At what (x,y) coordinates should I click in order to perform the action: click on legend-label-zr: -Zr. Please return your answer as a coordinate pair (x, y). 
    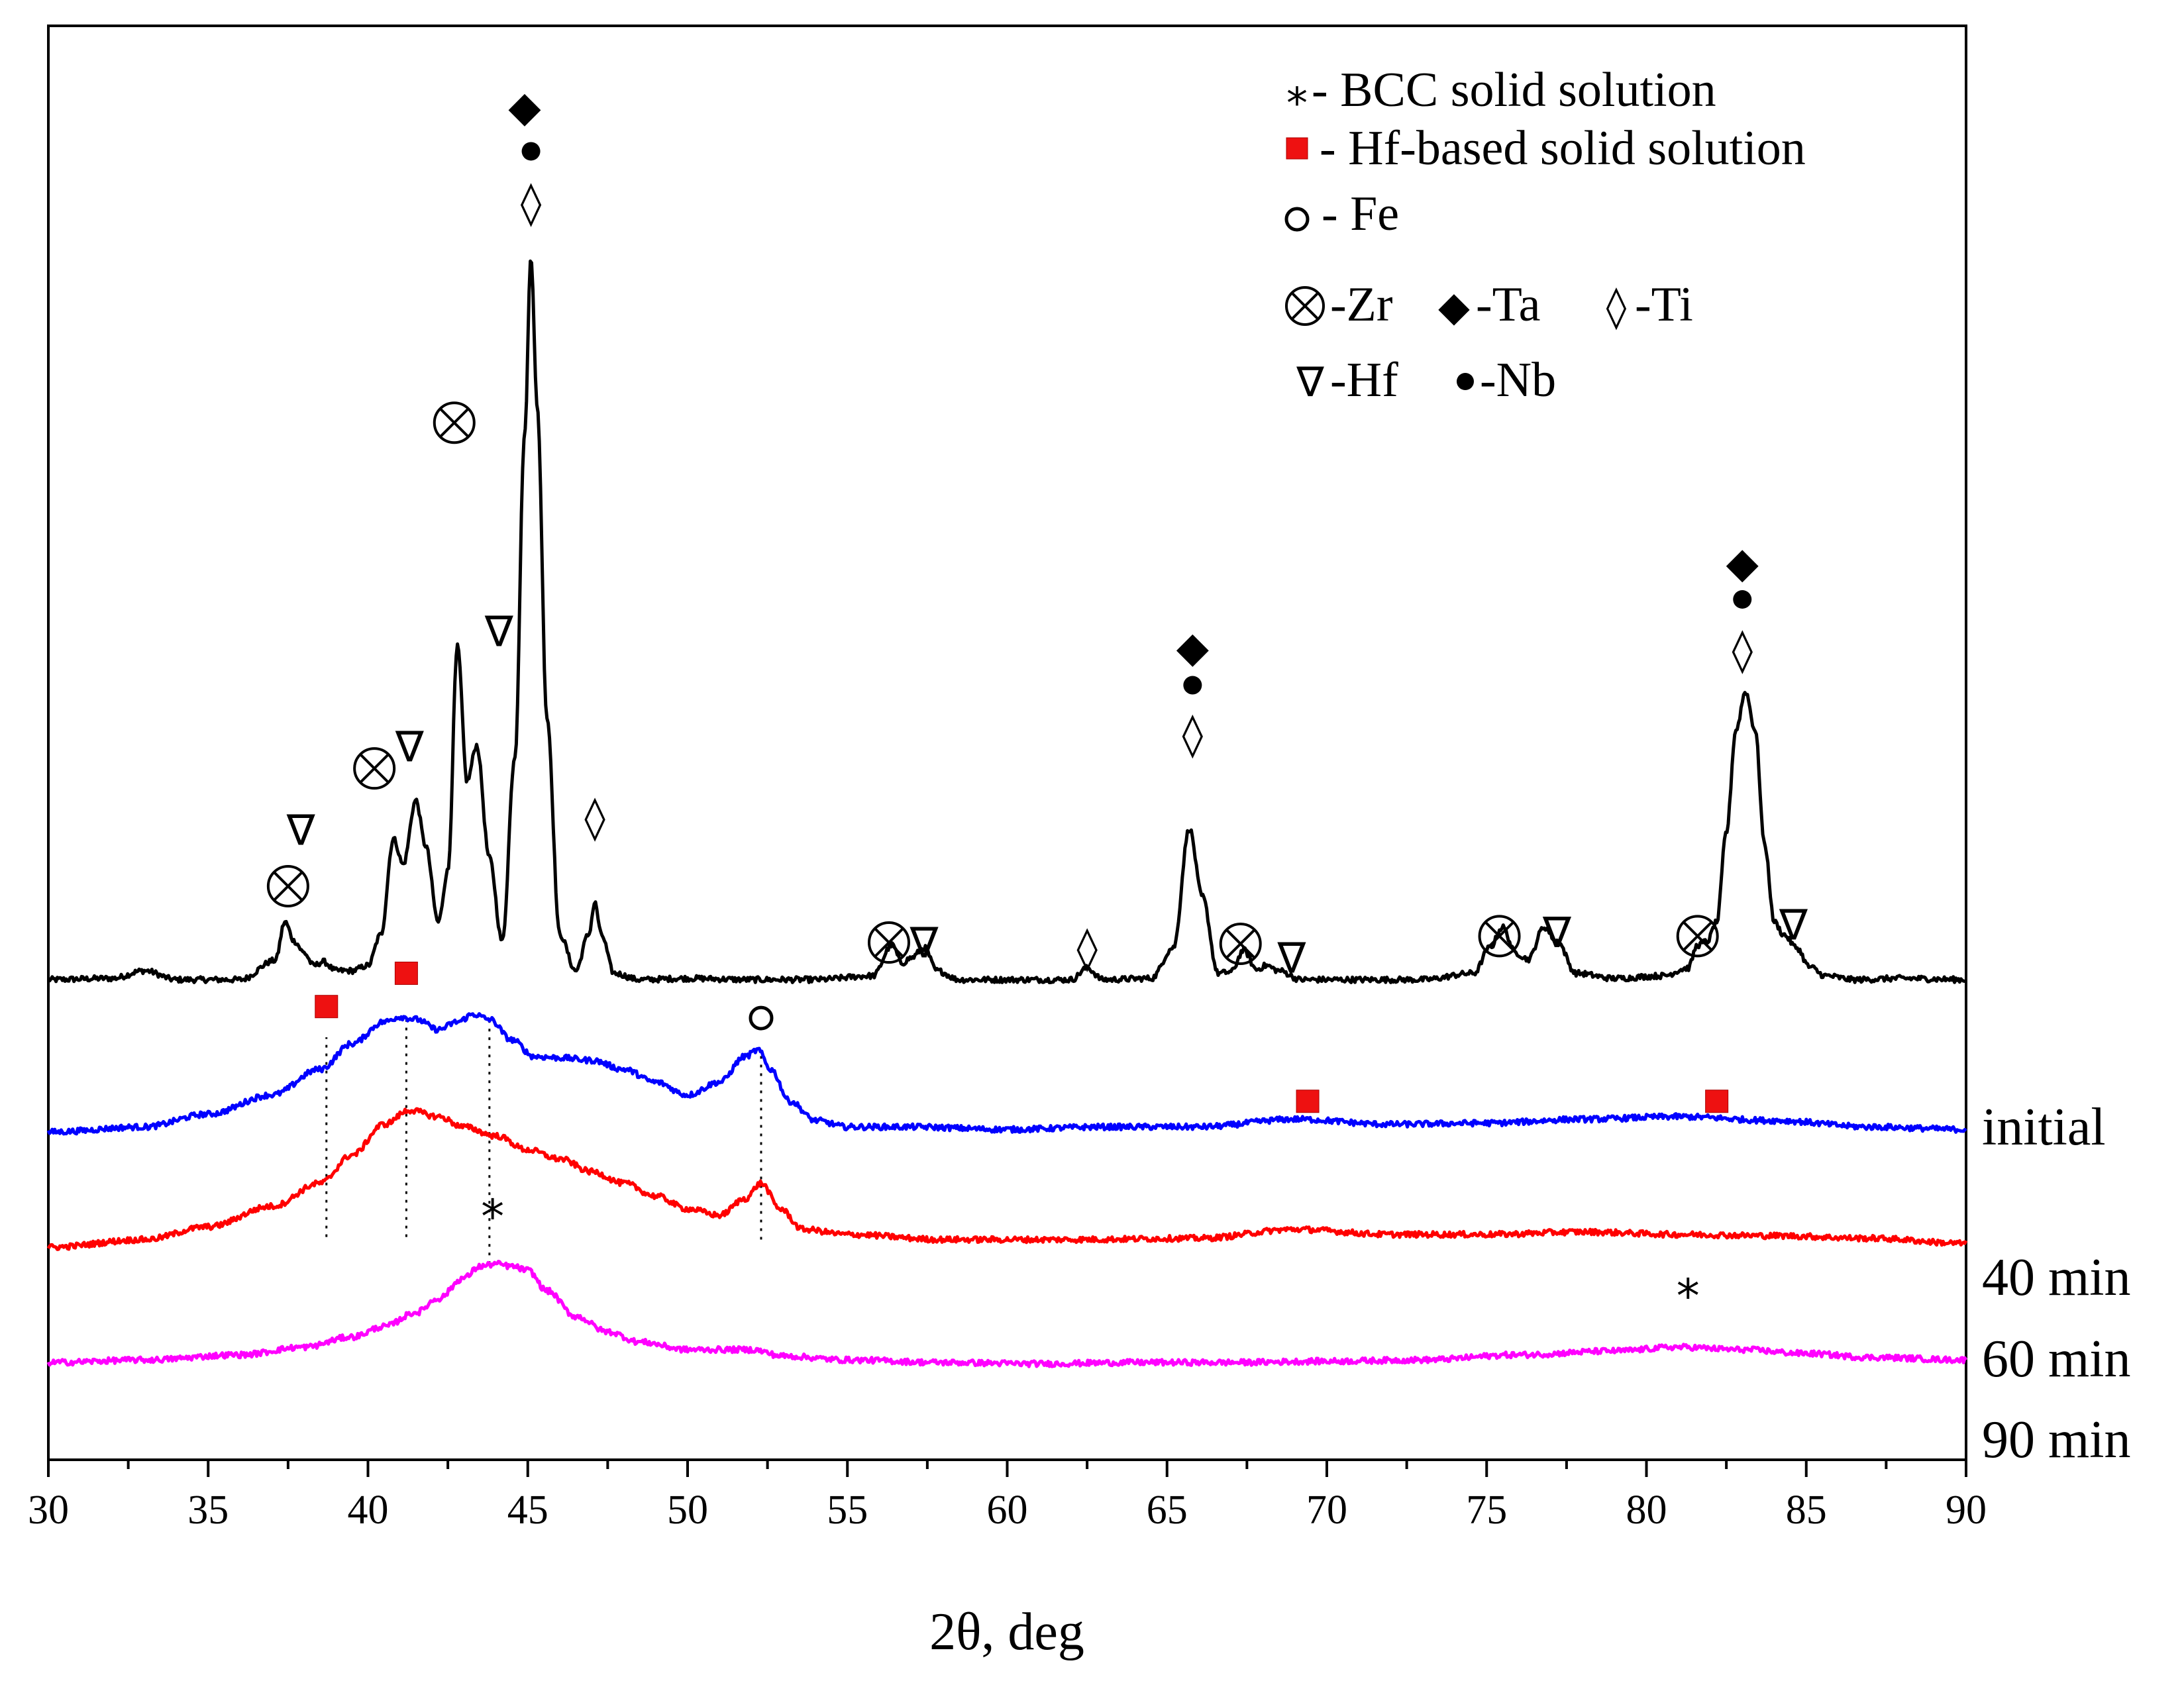
    Looking at the image, I should click on (1361, 305).